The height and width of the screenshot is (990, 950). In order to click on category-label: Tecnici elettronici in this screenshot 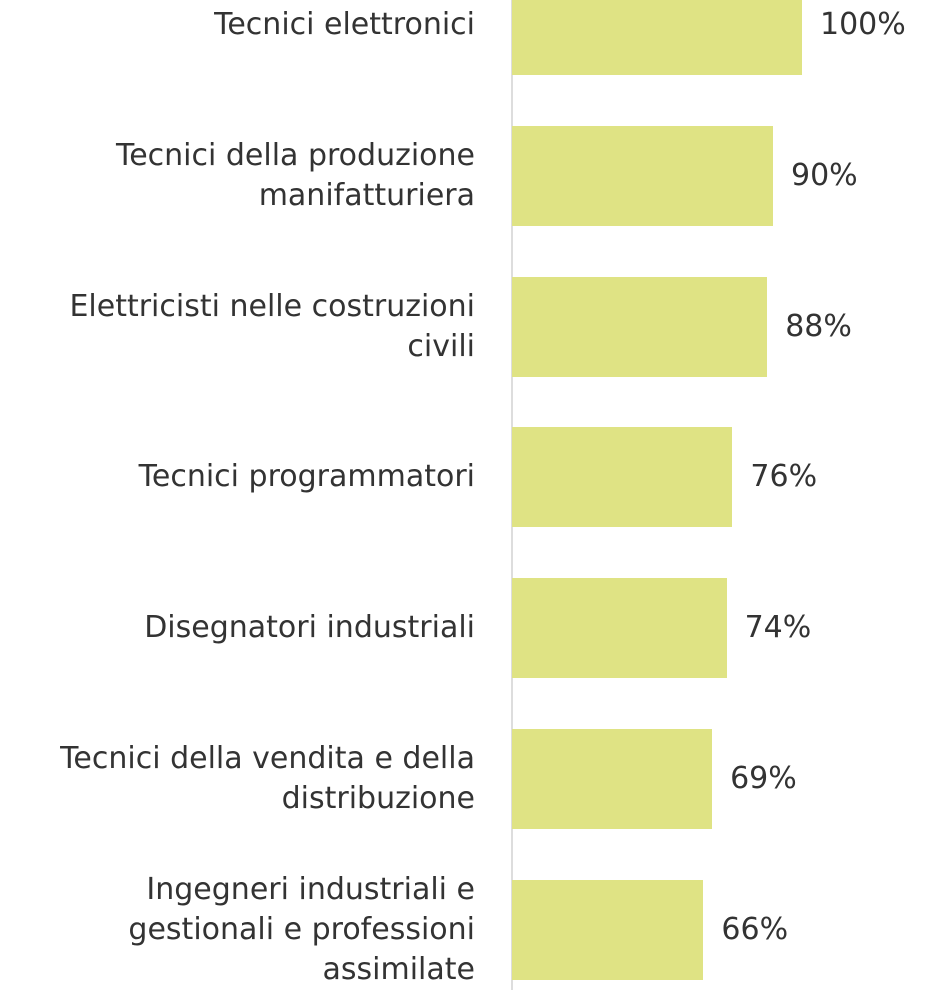, I will do `click(344, 24)`.